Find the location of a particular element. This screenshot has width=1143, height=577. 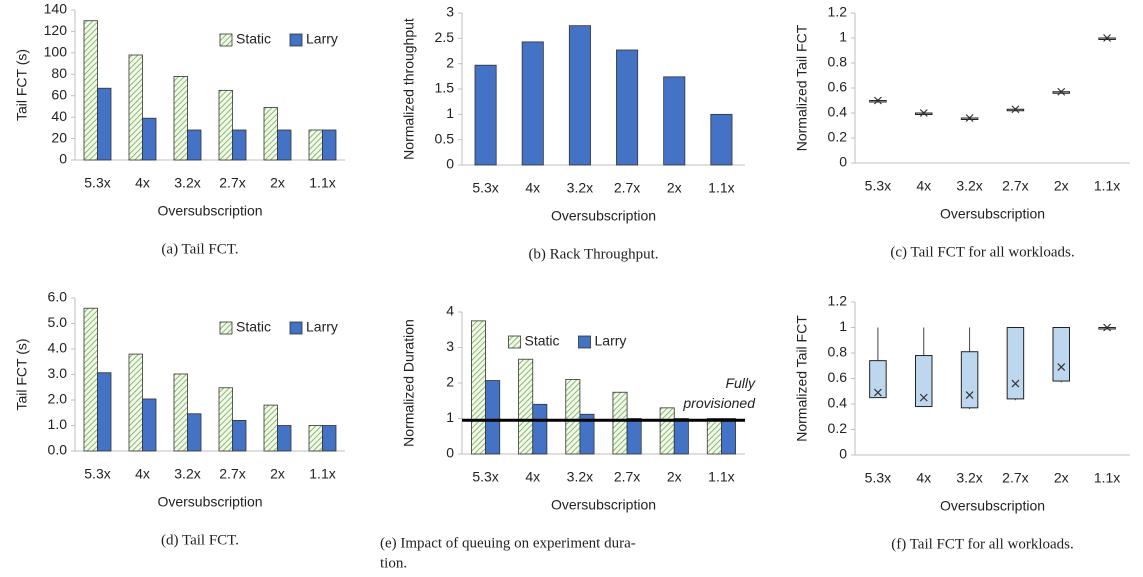

caption: tion. is located at coordinates (393, 563).